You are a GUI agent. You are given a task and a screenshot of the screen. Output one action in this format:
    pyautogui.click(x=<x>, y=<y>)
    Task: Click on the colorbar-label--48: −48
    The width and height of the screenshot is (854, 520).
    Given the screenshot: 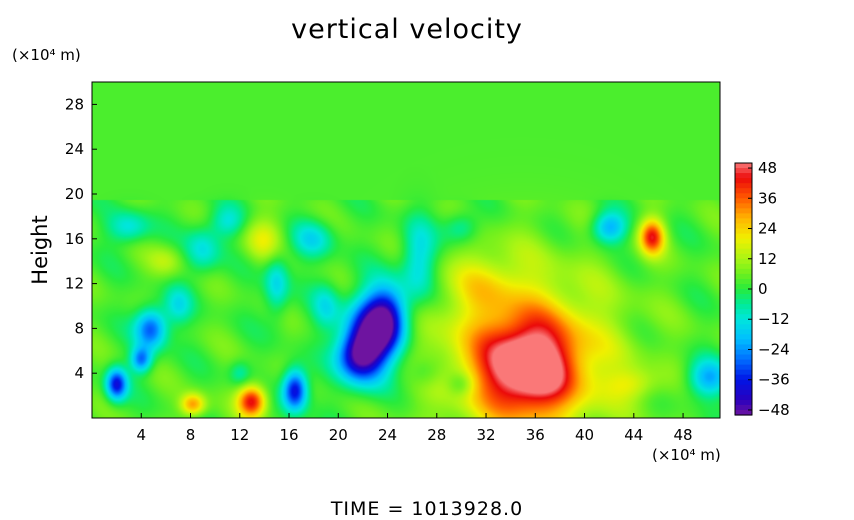 What is the action you would take?
    pyautogui.click(x=774, y=410)
    